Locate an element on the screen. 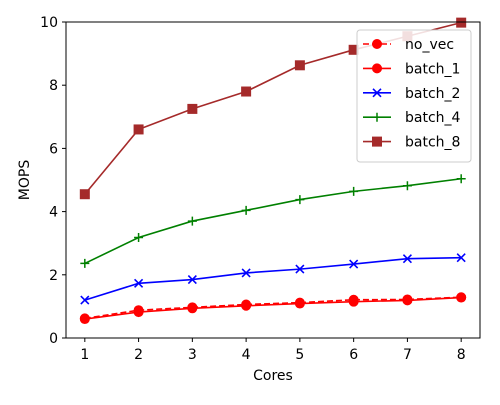 The image size is (500, 405). legend-label: batch_2 is located at coordinates (432, 94).